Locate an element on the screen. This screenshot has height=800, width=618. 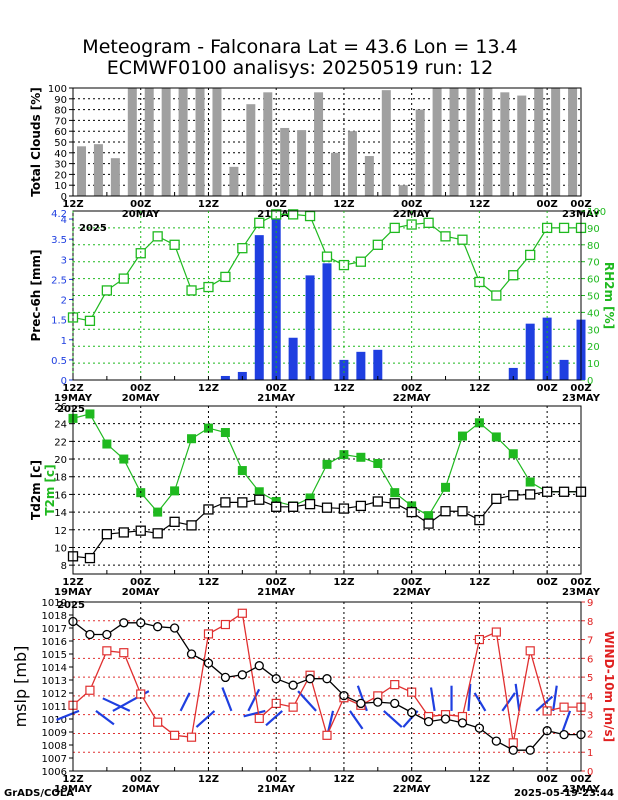
panel-0-time-label: 12Z is located at coordinates (72, 204).